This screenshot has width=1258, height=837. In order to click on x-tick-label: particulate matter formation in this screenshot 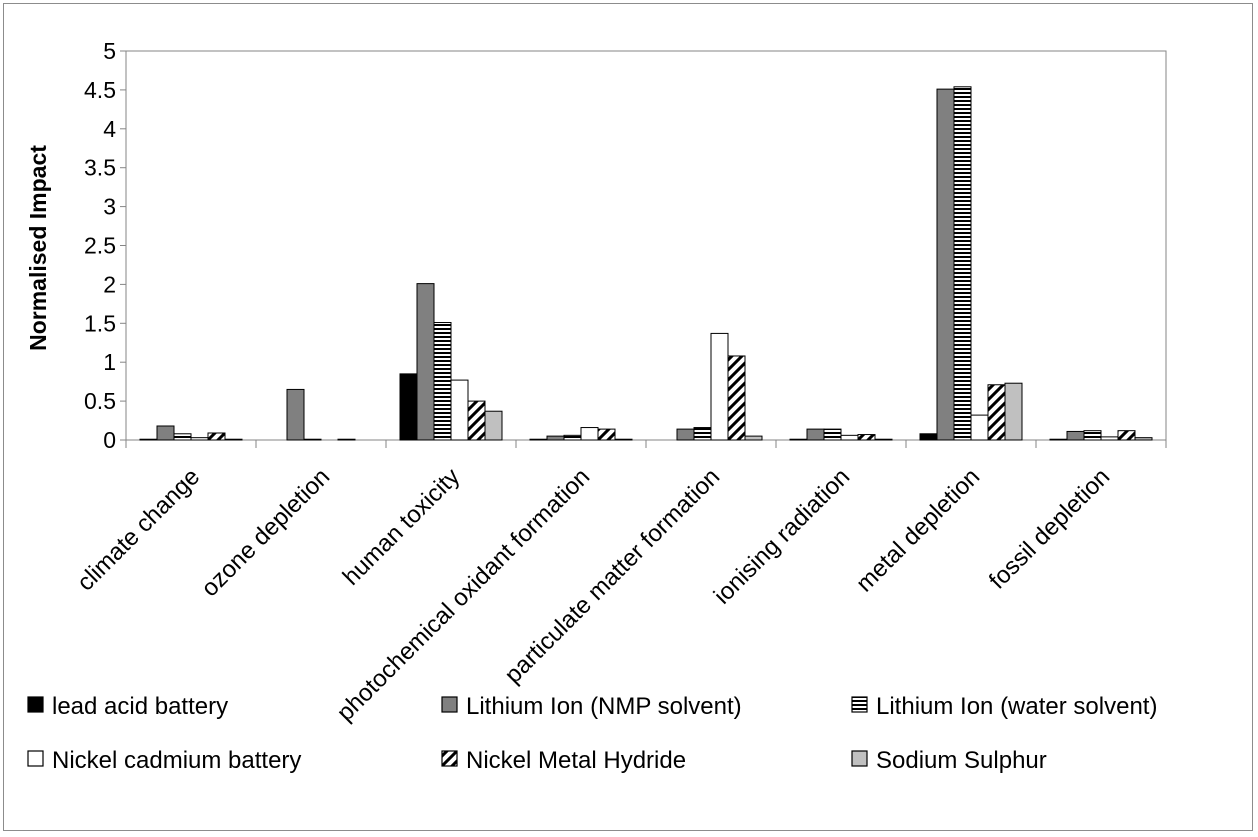, I will do `click(613, 576)`.